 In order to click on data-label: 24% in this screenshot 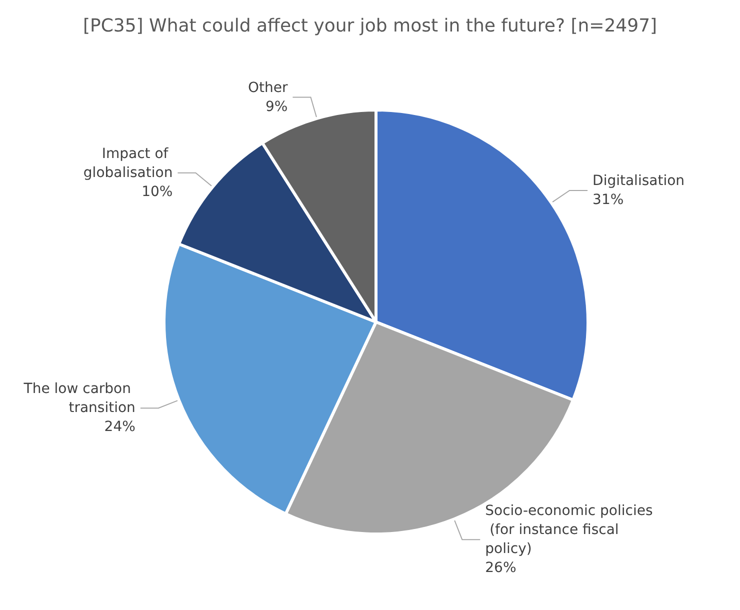, I will do `click(120, 427)`.